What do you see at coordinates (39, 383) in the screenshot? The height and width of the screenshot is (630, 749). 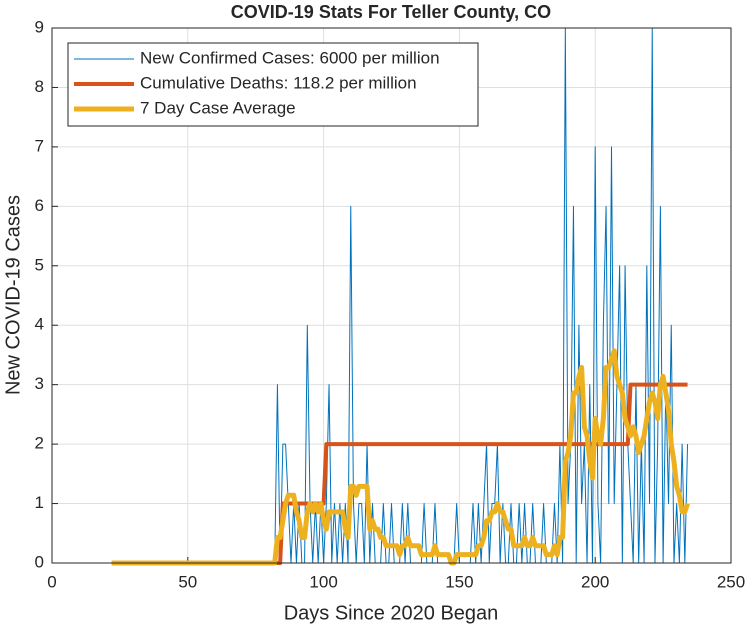 I see `y-tick-label: 3` at bounding box center [39, 383].